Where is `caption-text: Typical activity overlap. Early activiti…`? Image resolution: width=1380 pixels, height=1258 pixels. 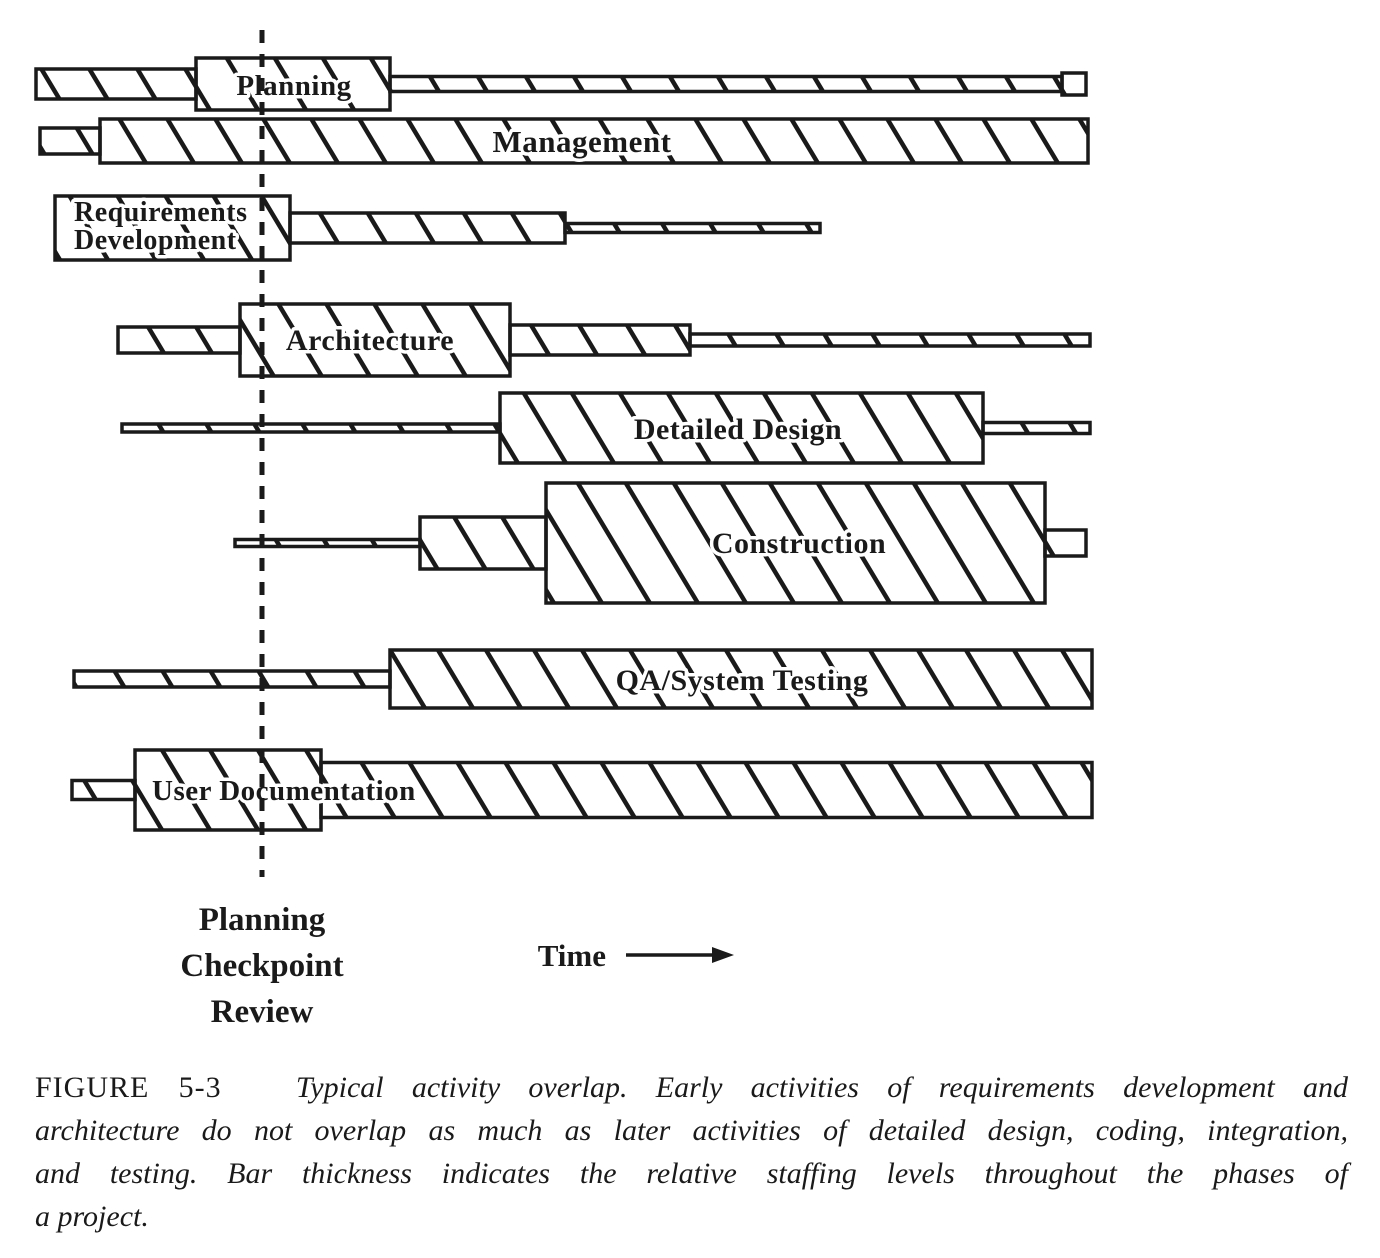 caption-text: Typical activity overlap. Early activiti… is located at coordinates (821, 1087).